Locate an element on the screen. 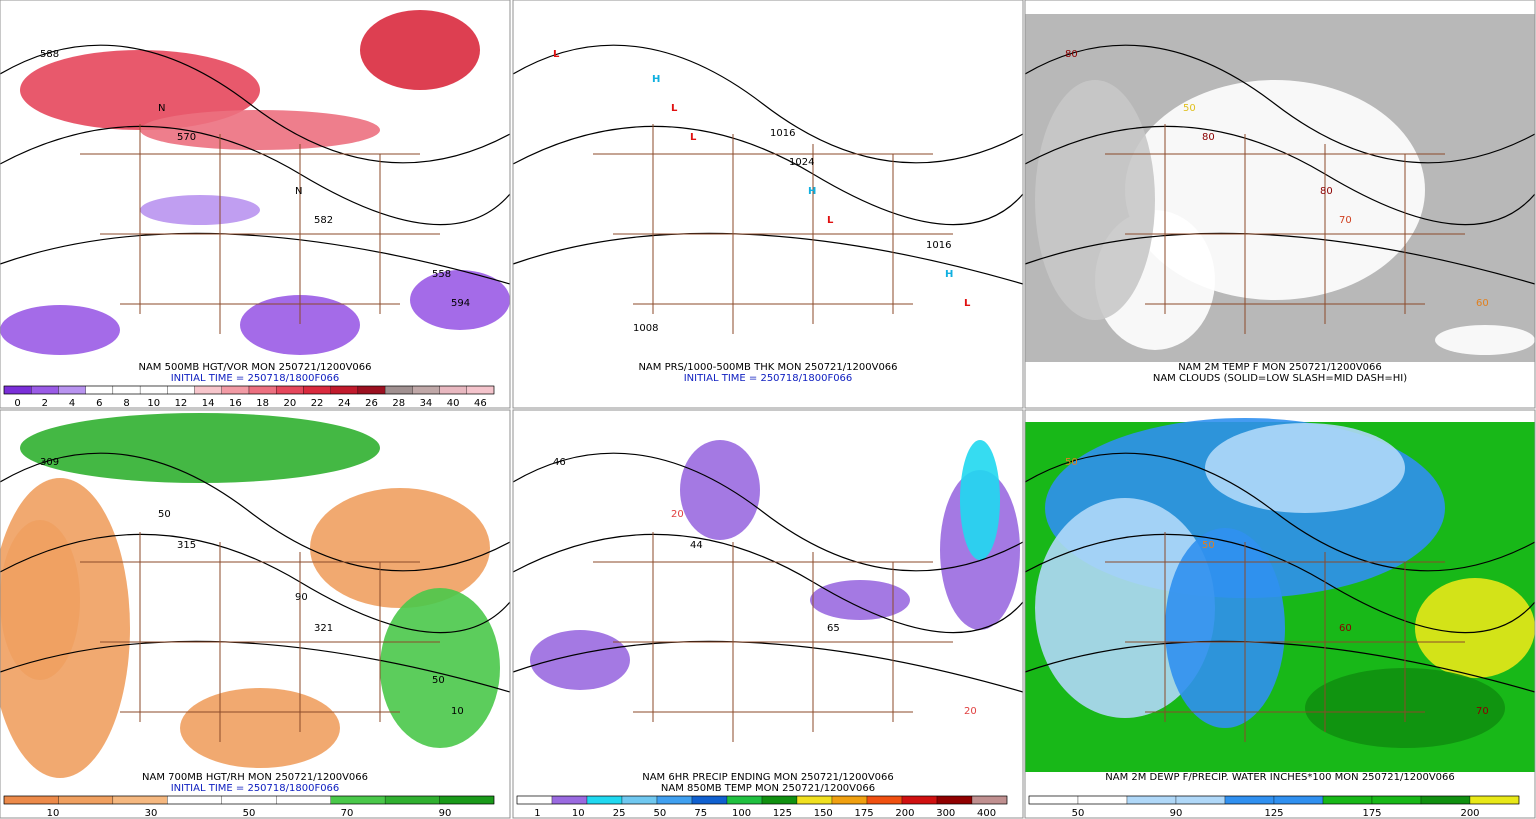 This screenshot has width=1536, height=819. colorbar-label: 40 is located at coordinates (453, 403).